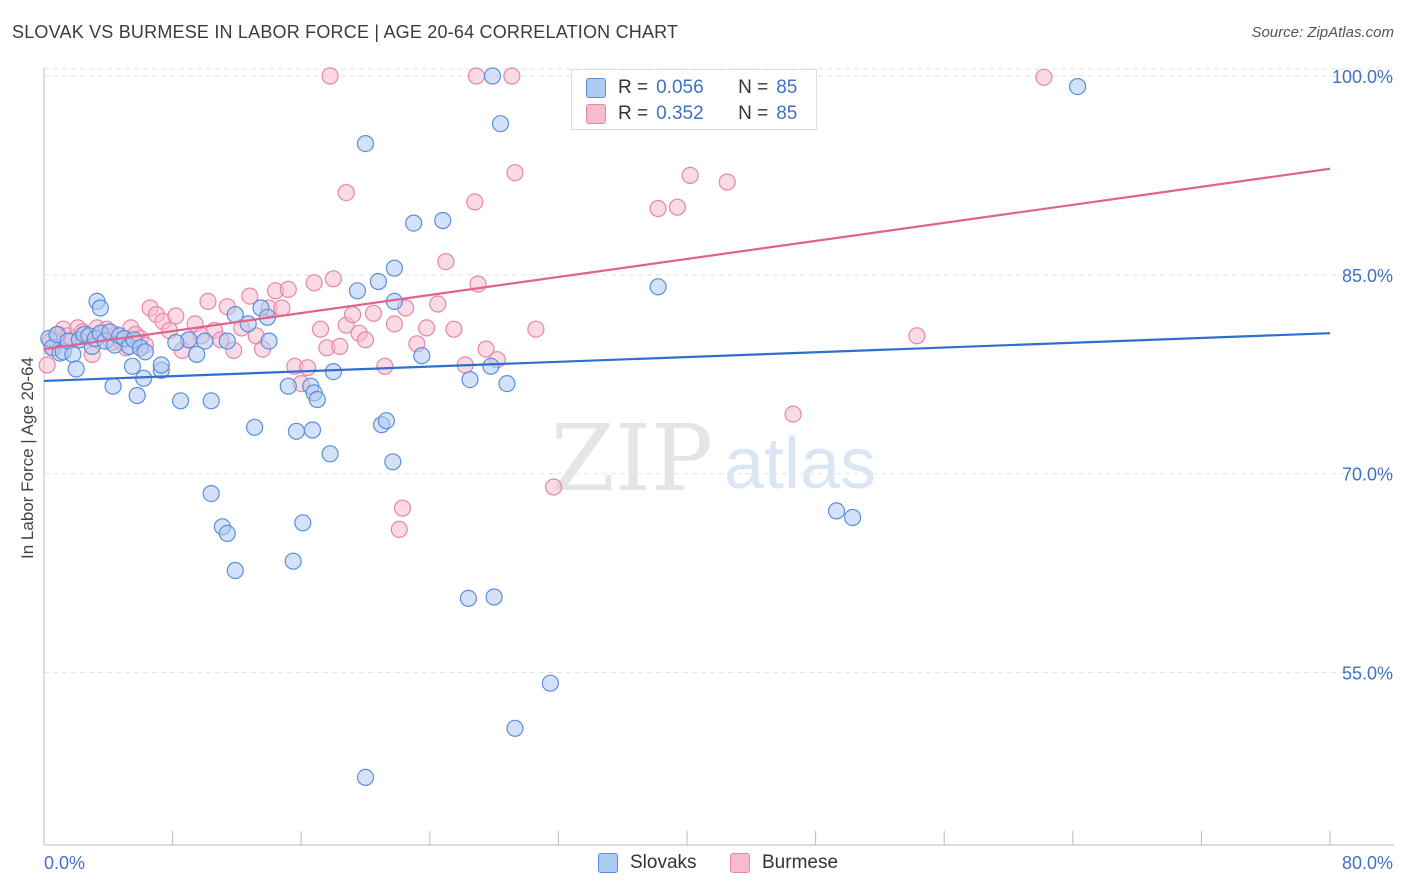 Image resolution: width=1406 pixels, height=892 pixels. Describe the element at coordinates (1322, 32) in the screenshot. I see `source-note: Source: ZipAtlas.com` at that location.